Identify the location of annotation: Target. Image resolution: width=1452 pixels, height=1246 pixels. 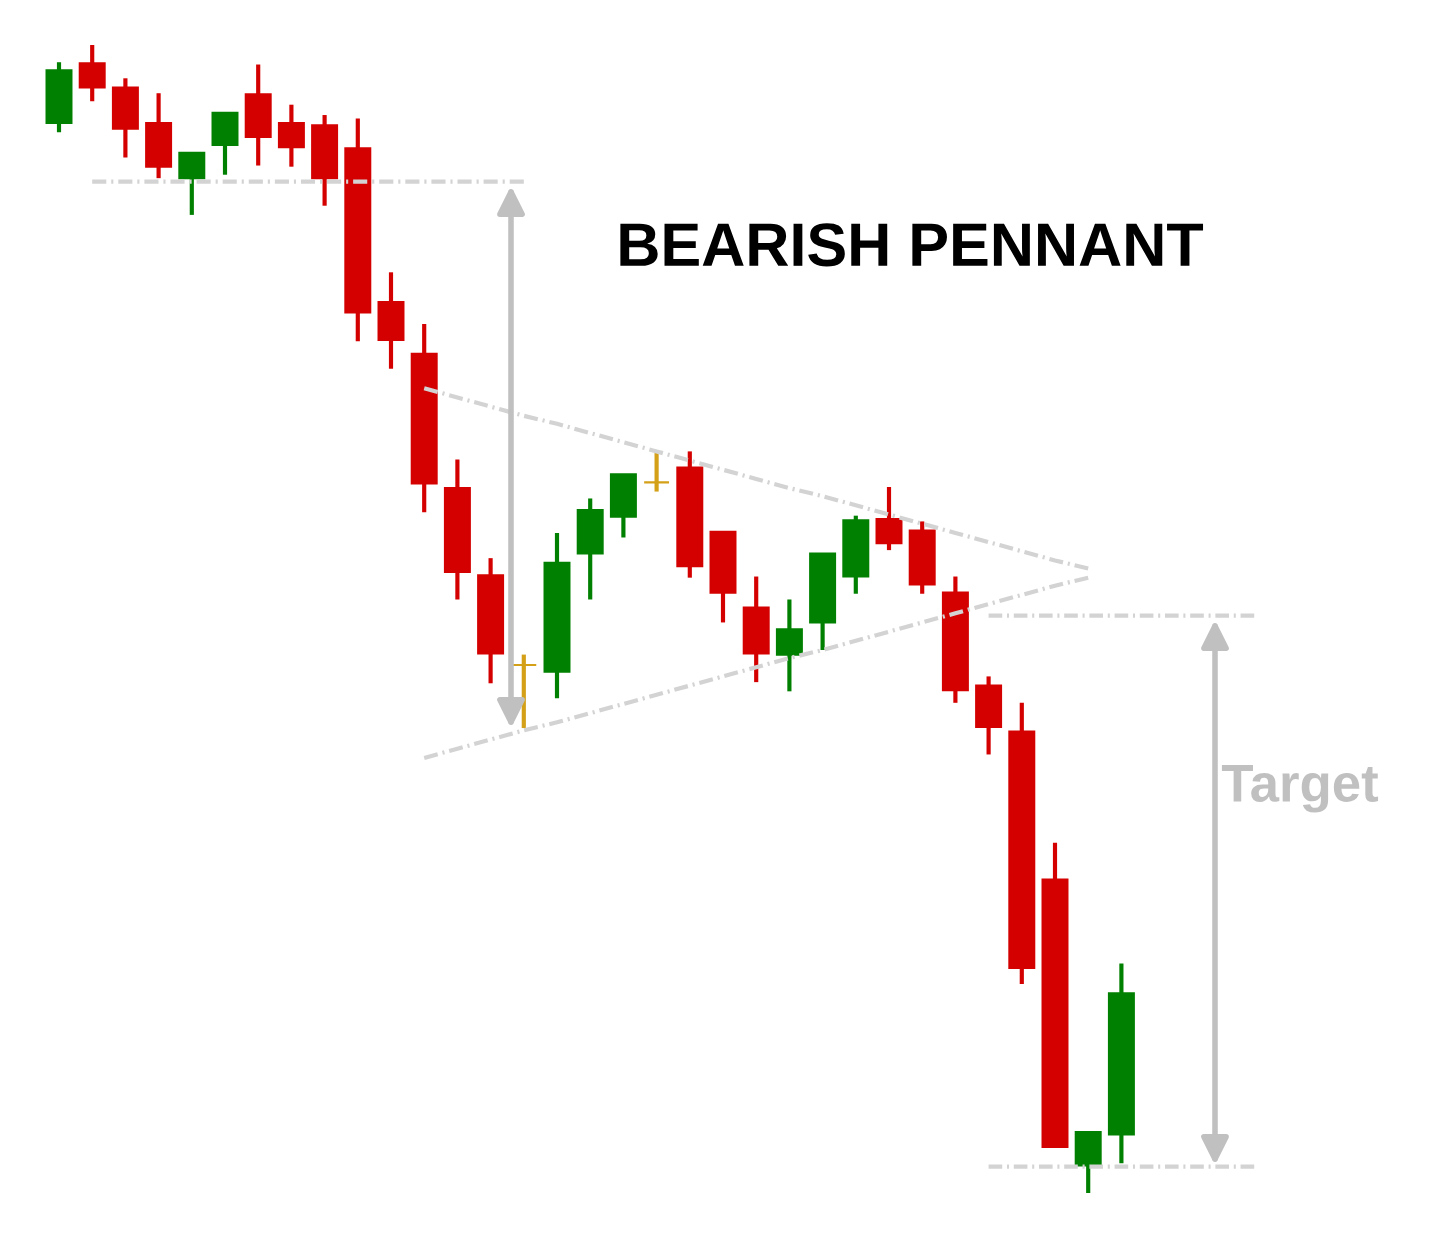
(1300, 789).